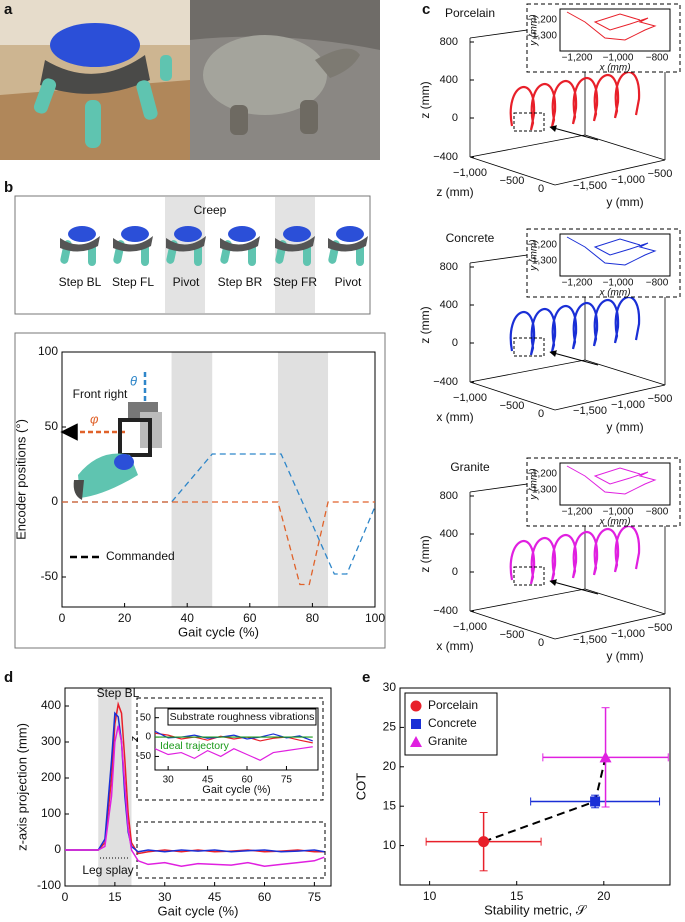  Describe the element at coordinates (95, 80) in the screenshot. I see `photo-robot` at that location.